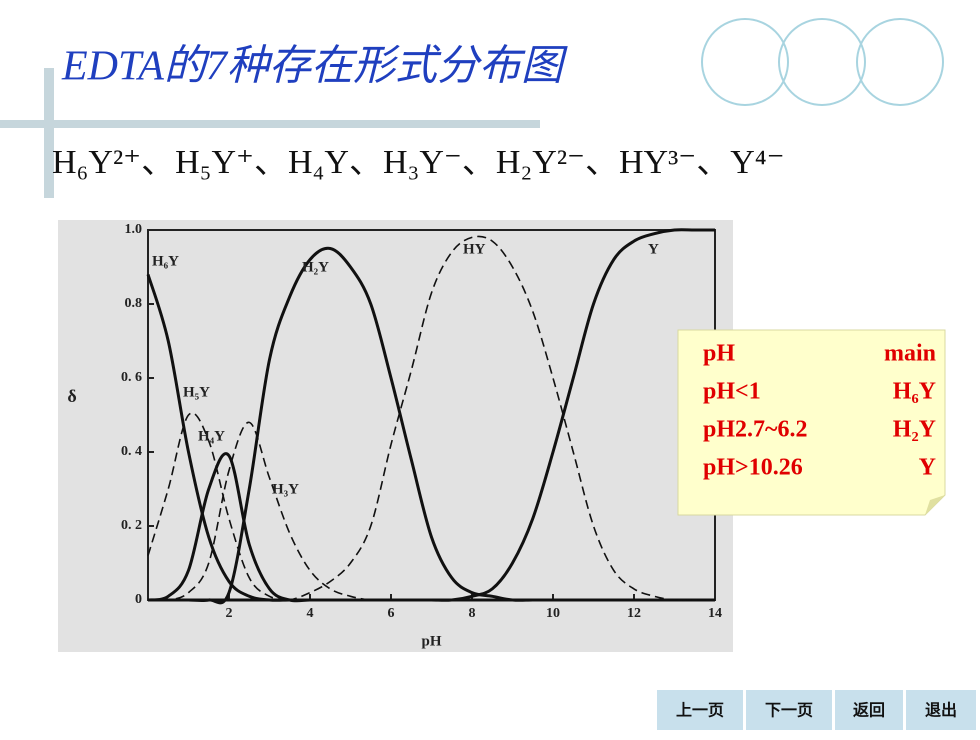 This screenshot has width=980, height=740. Describe the element at coordinates (285, 489) in the screenshot. I see `curve-label: H₃Y` at that location.